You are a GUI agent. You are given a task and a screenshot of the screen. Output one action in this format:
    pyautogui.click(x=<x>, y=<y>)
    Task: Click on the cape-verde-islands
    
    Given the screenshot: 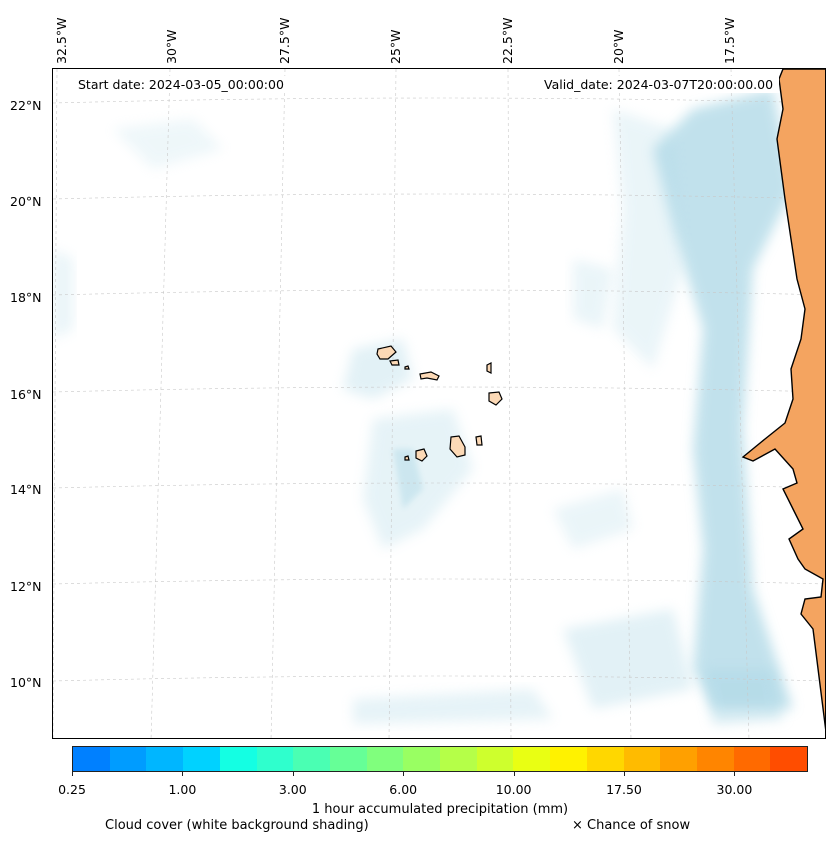 What is the action you would take?
    pyautogui.click(x=439, y=403)
    